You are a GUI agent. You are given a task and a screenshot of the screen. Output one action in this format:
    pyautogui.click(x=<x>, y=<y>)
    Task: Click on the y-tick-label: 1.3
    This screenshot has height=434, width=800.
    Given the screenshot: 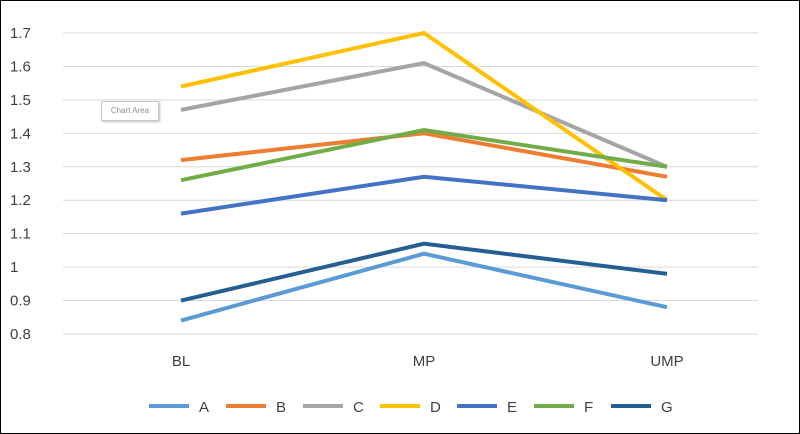 What is the action you would take?
    pyautogui.click(x=20, y=167)
    